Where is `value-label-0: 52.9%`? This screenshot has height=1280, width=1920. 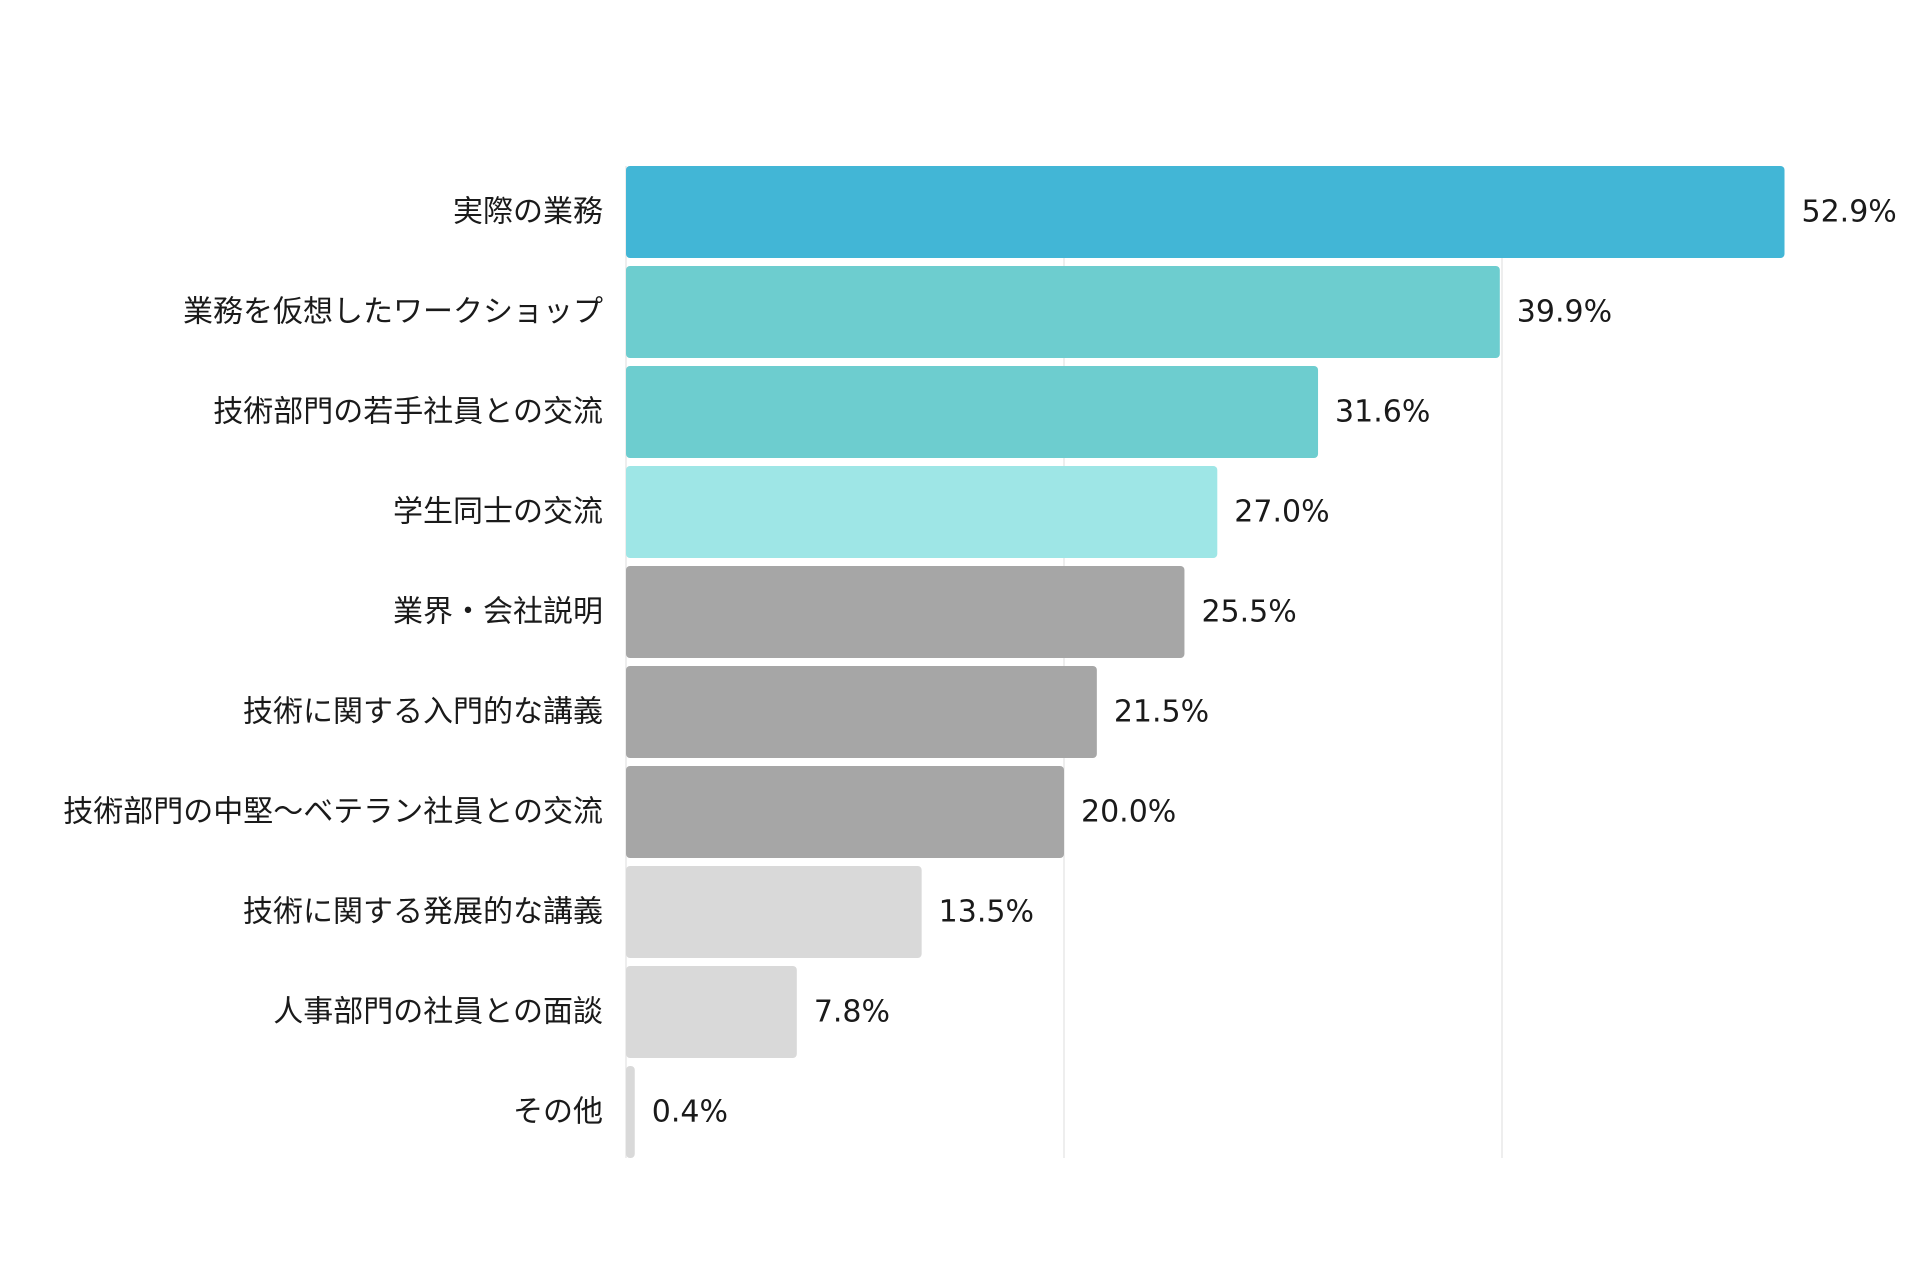 value-label-0: 52.9% is located at coordinates (1849, 212).